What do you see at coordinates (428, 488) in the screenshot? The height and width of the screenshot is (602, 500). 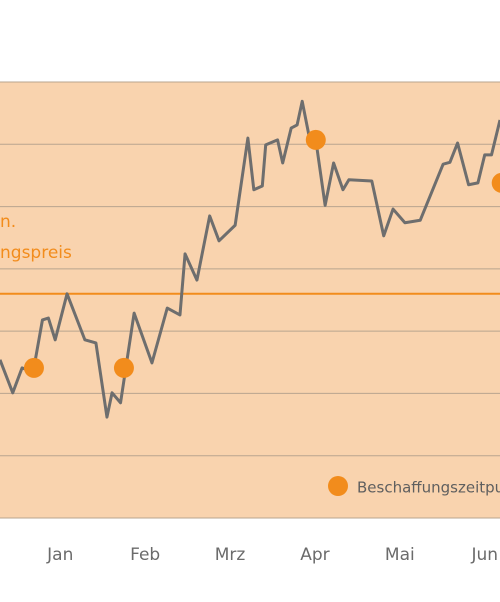 I see `legend-label: Beschaffungszeitpunkt` at bounding box center [428, 488].